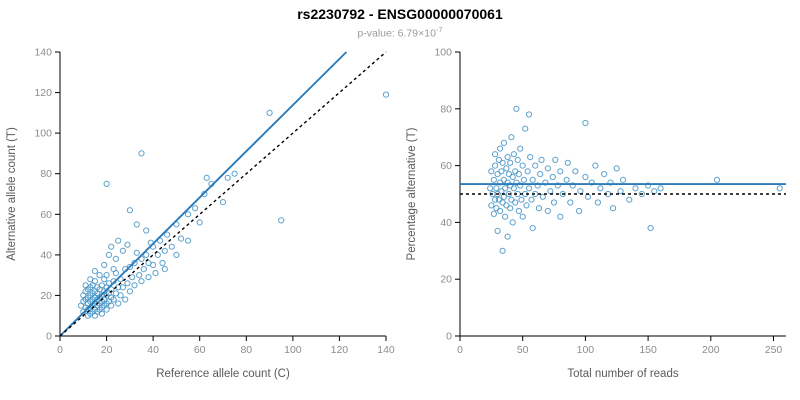  What do you see at coordinates (107, 350) in the screenshot?
I see `x-tick-label: 20` at bounding box center [107, 350].